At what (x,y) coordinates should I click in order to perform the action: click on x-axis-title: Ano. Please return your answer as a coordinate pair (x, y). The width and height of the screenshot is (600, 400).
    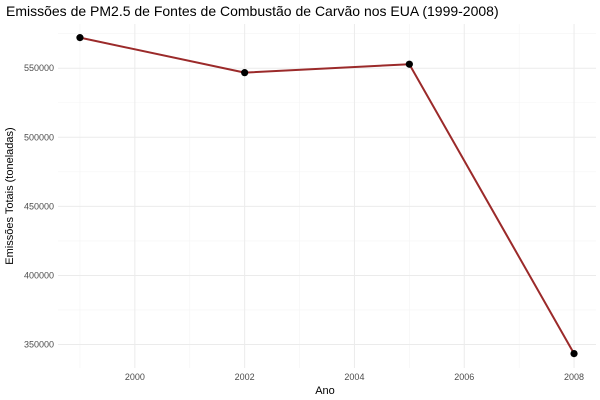
    Looking at the image, I should click on (325, 391).